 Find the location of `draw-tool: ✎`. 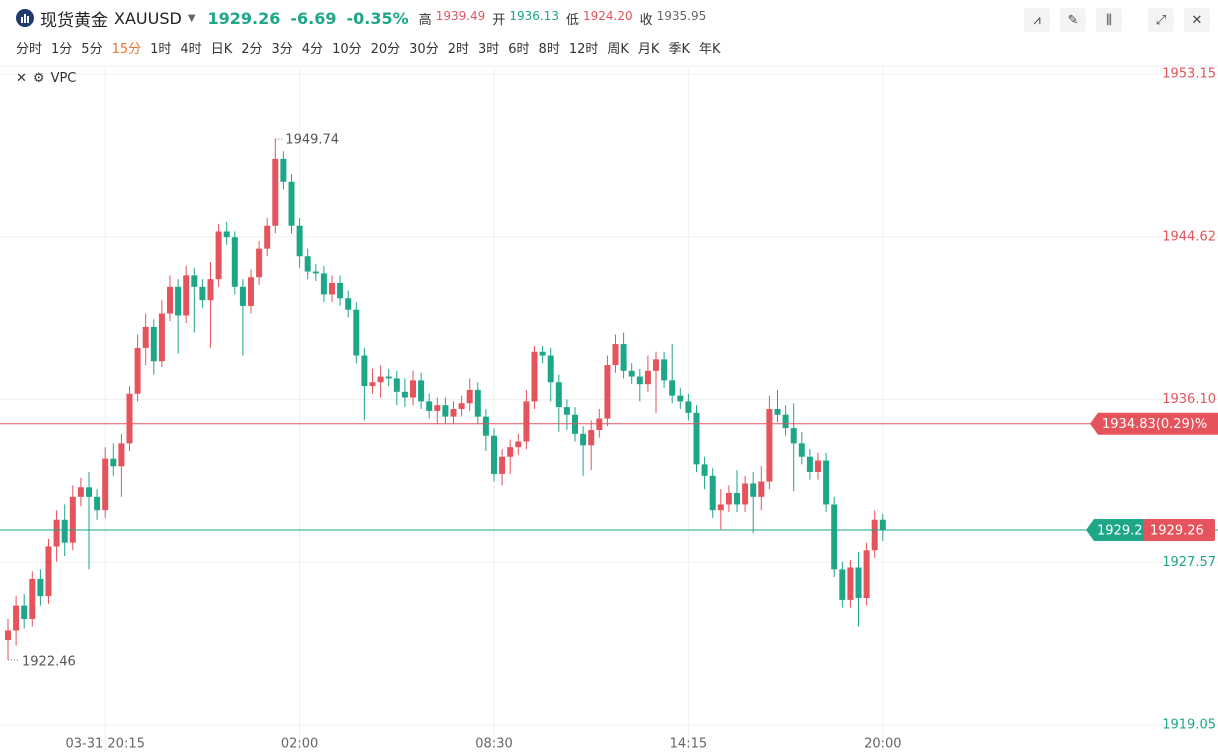

draw-tool: ✎ is located at coordinates (1073, 20).